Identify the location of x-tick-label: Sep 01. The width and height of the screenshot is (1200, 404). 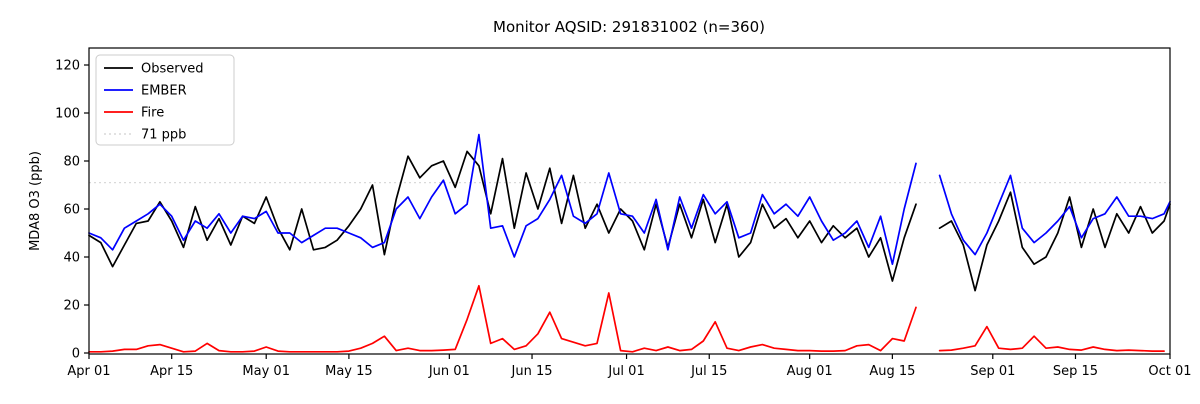
(992, 371).